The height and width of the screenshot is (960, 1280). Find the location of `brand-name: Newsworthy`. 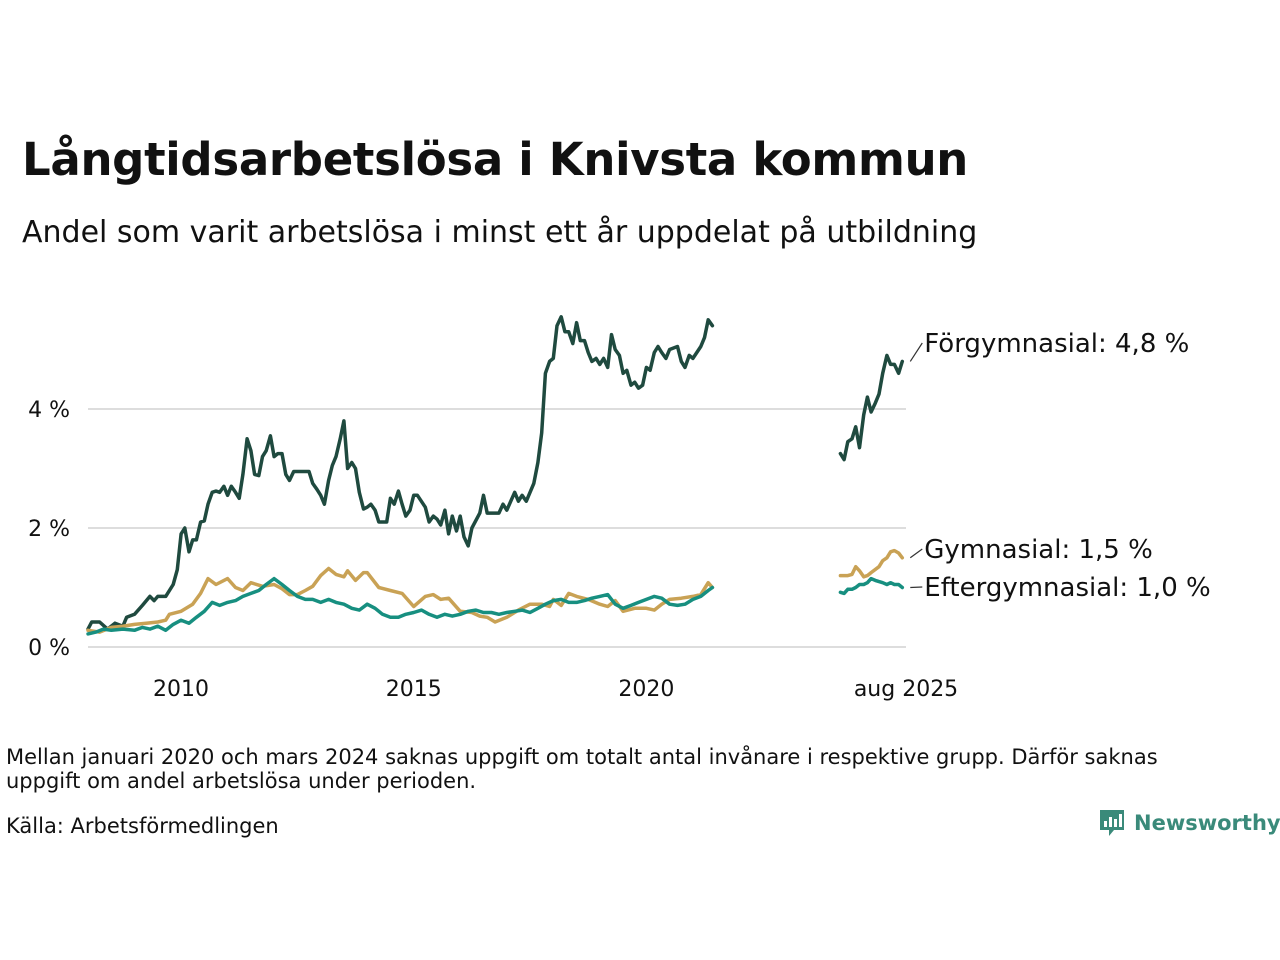

brand-name: Newsworthy is located at coordinates (1207, 823).